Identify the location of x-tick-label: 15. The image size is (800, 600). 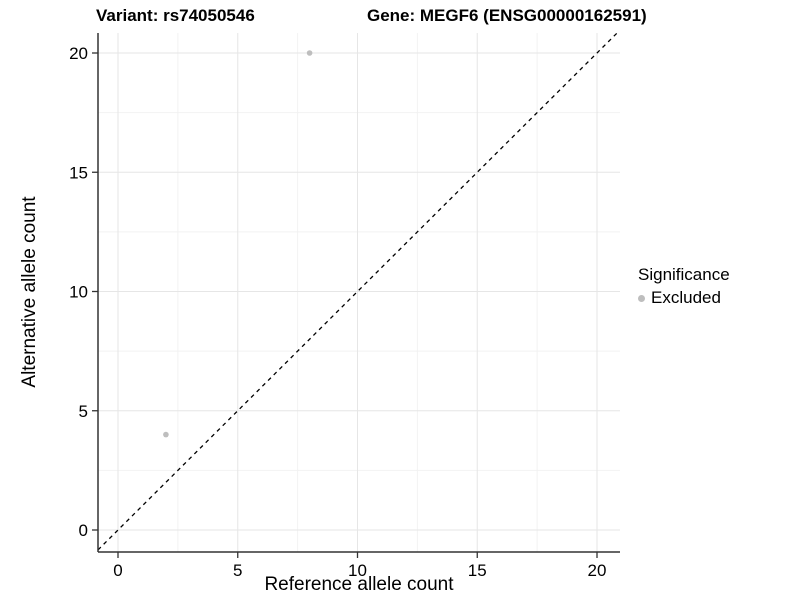
(477, 570).